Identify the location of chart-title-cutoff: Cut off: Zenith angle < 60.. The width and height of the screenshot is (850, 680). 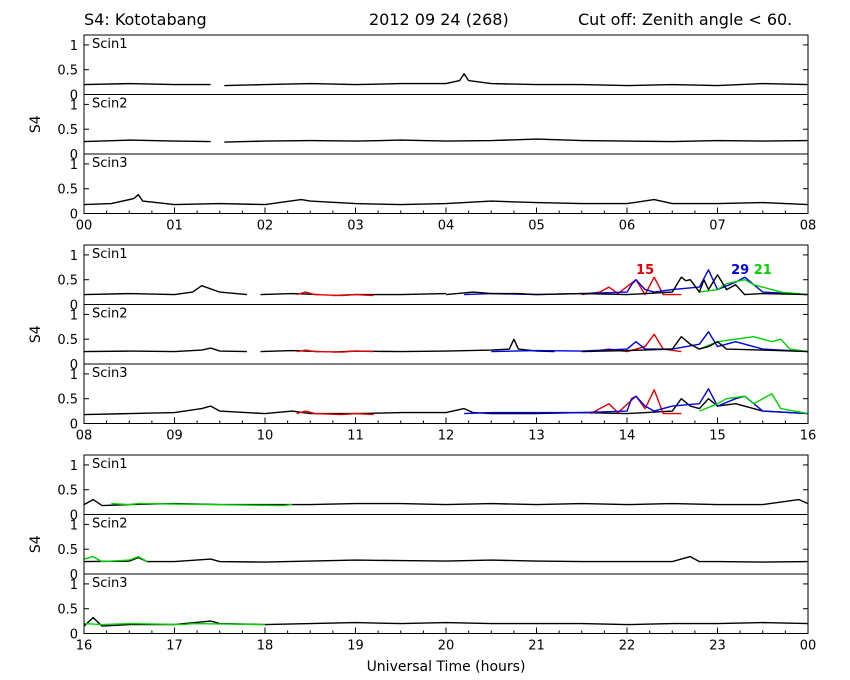
(685, 19).